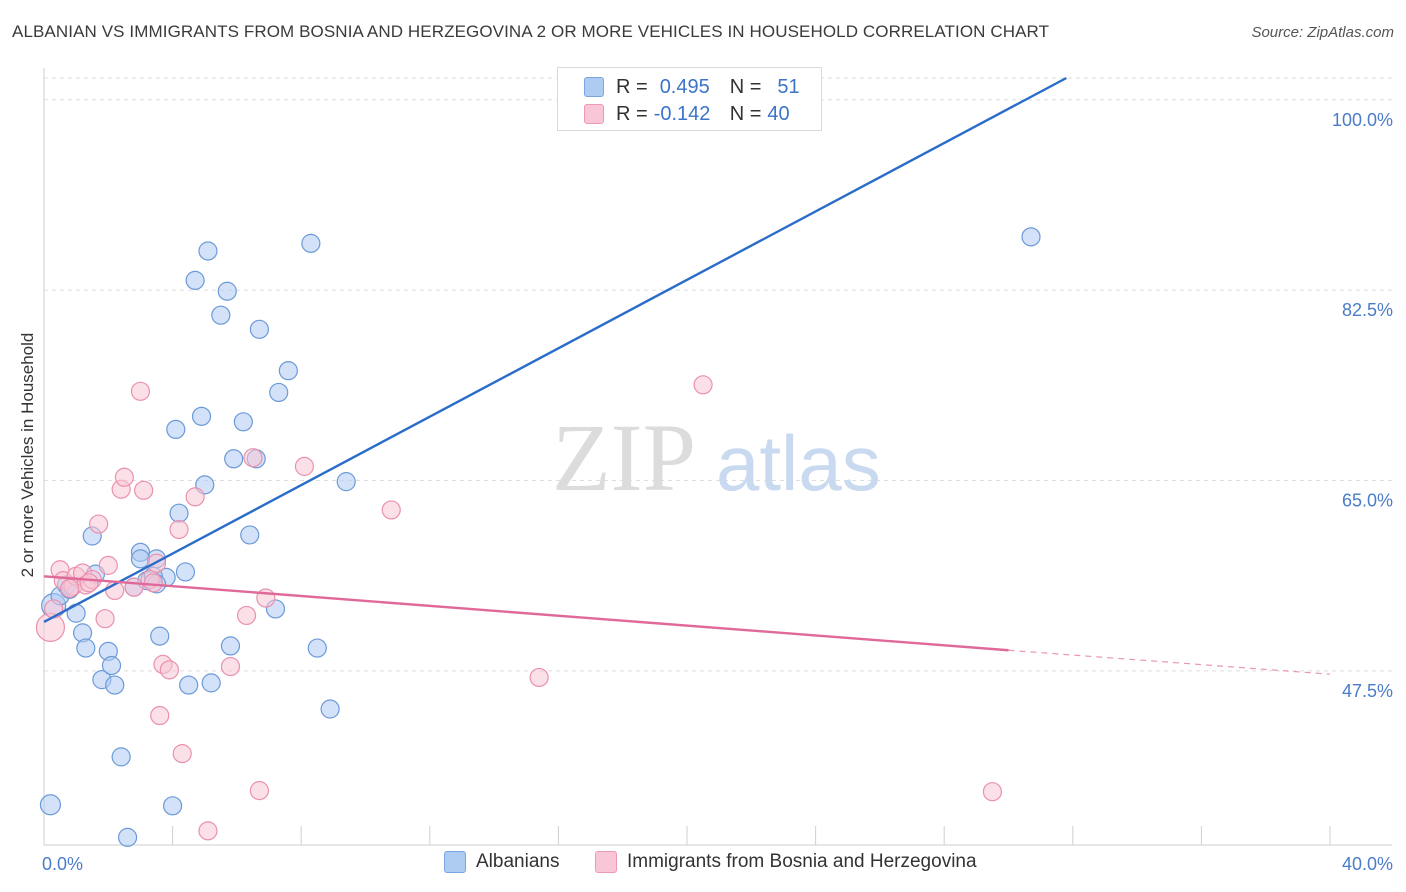 This screenshot has width=1406, height=892. What do you see at coordinates (1367, 864) in the screenshot?
I see `x-tick-label: 40.0%` at bounding box center [1367, 864].